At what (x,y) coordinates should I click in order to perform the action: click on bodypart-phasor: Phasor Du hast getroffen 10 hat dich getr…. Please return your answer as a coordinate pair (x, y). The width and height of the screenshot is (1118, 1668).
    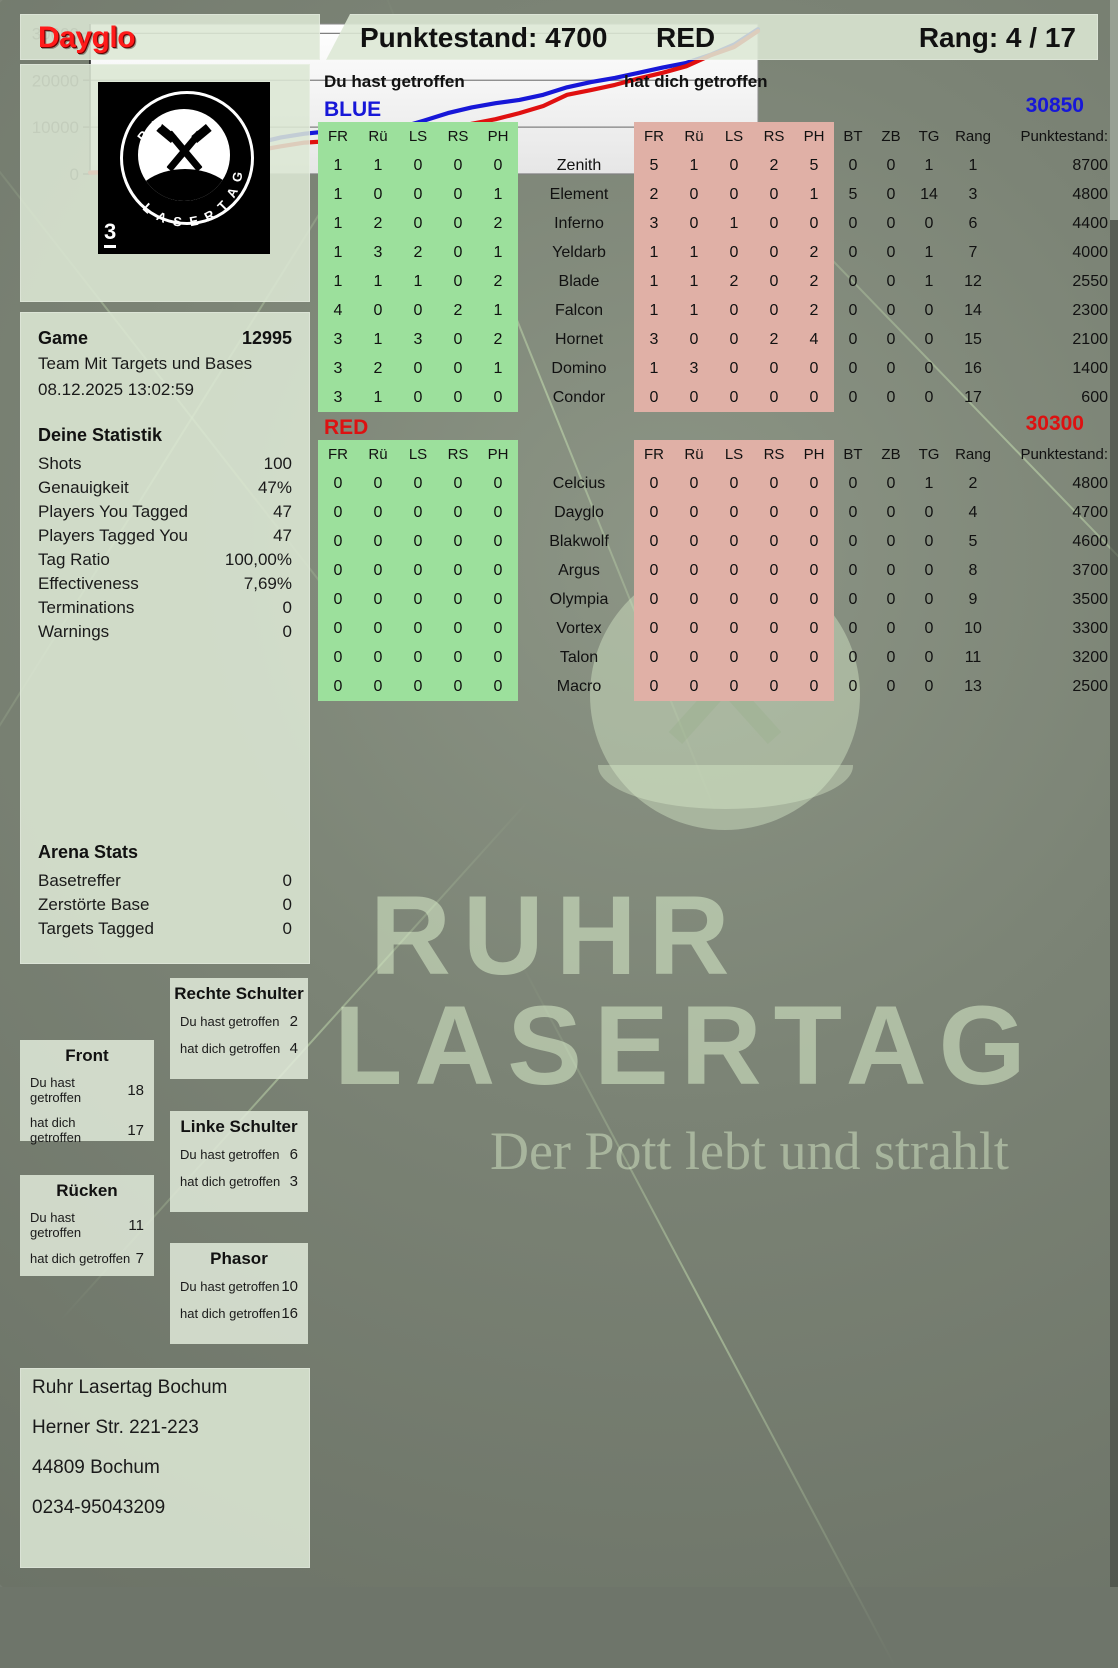
    Looking at the image, I should click on (239, 1293).